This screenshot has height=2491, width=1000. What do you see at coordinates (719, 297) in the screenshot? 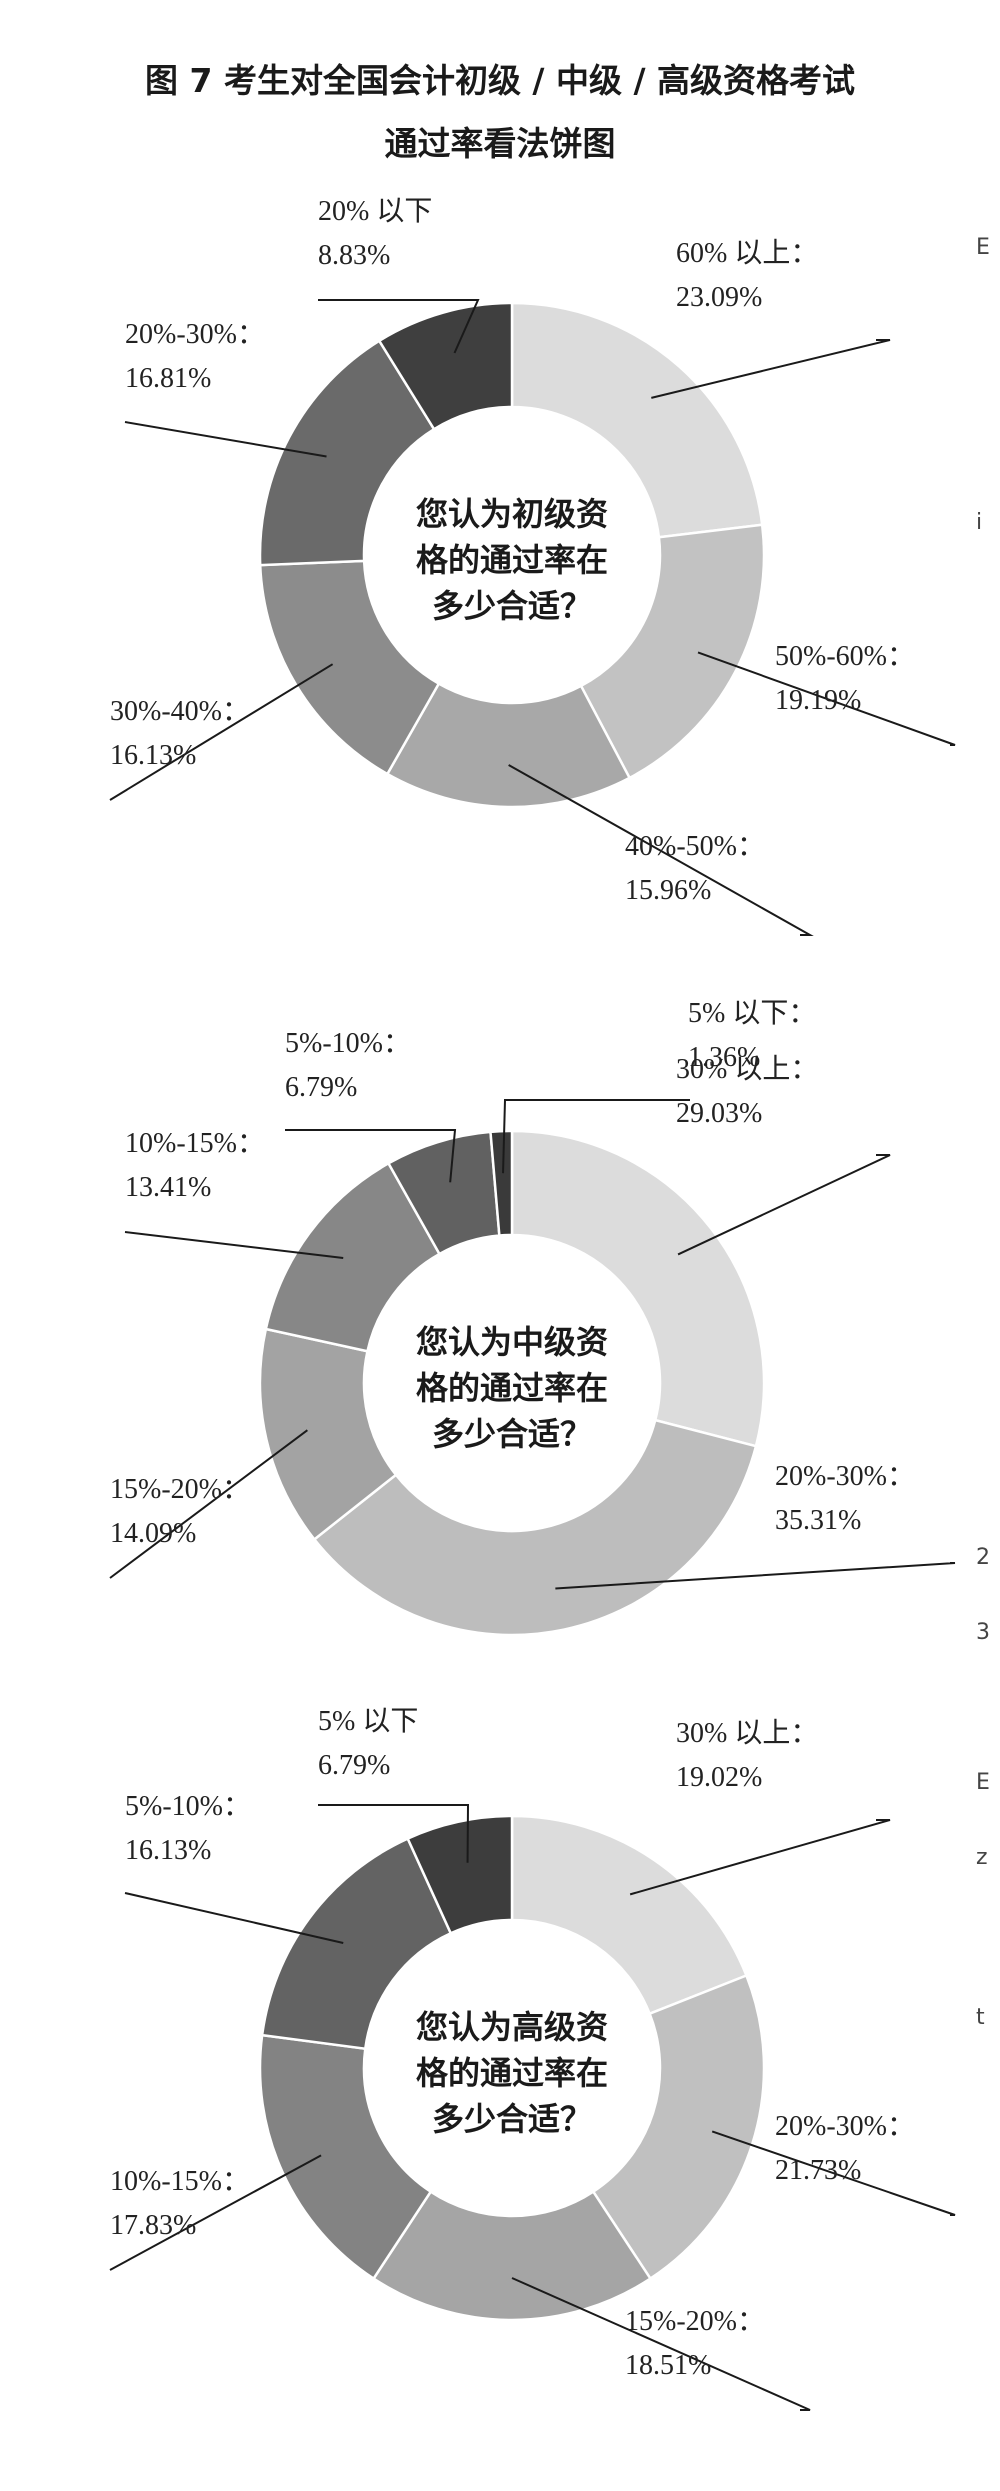
I see `slice-value-label: 23.09%` at bounding box center [719, 297].